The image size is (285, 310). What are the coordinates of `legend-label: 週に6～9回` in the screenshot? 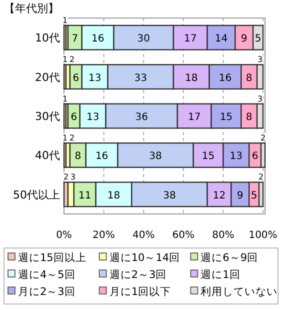 It's located at (229, 258).